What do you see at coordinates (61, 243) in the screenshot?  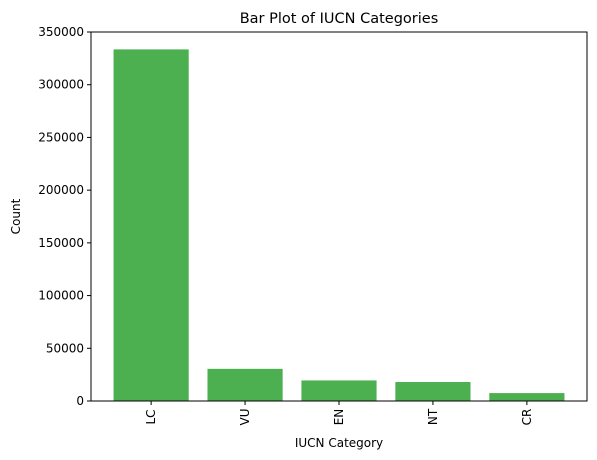 I see `y-tick-label-150000: 150000` at bounding box center [61, 243].